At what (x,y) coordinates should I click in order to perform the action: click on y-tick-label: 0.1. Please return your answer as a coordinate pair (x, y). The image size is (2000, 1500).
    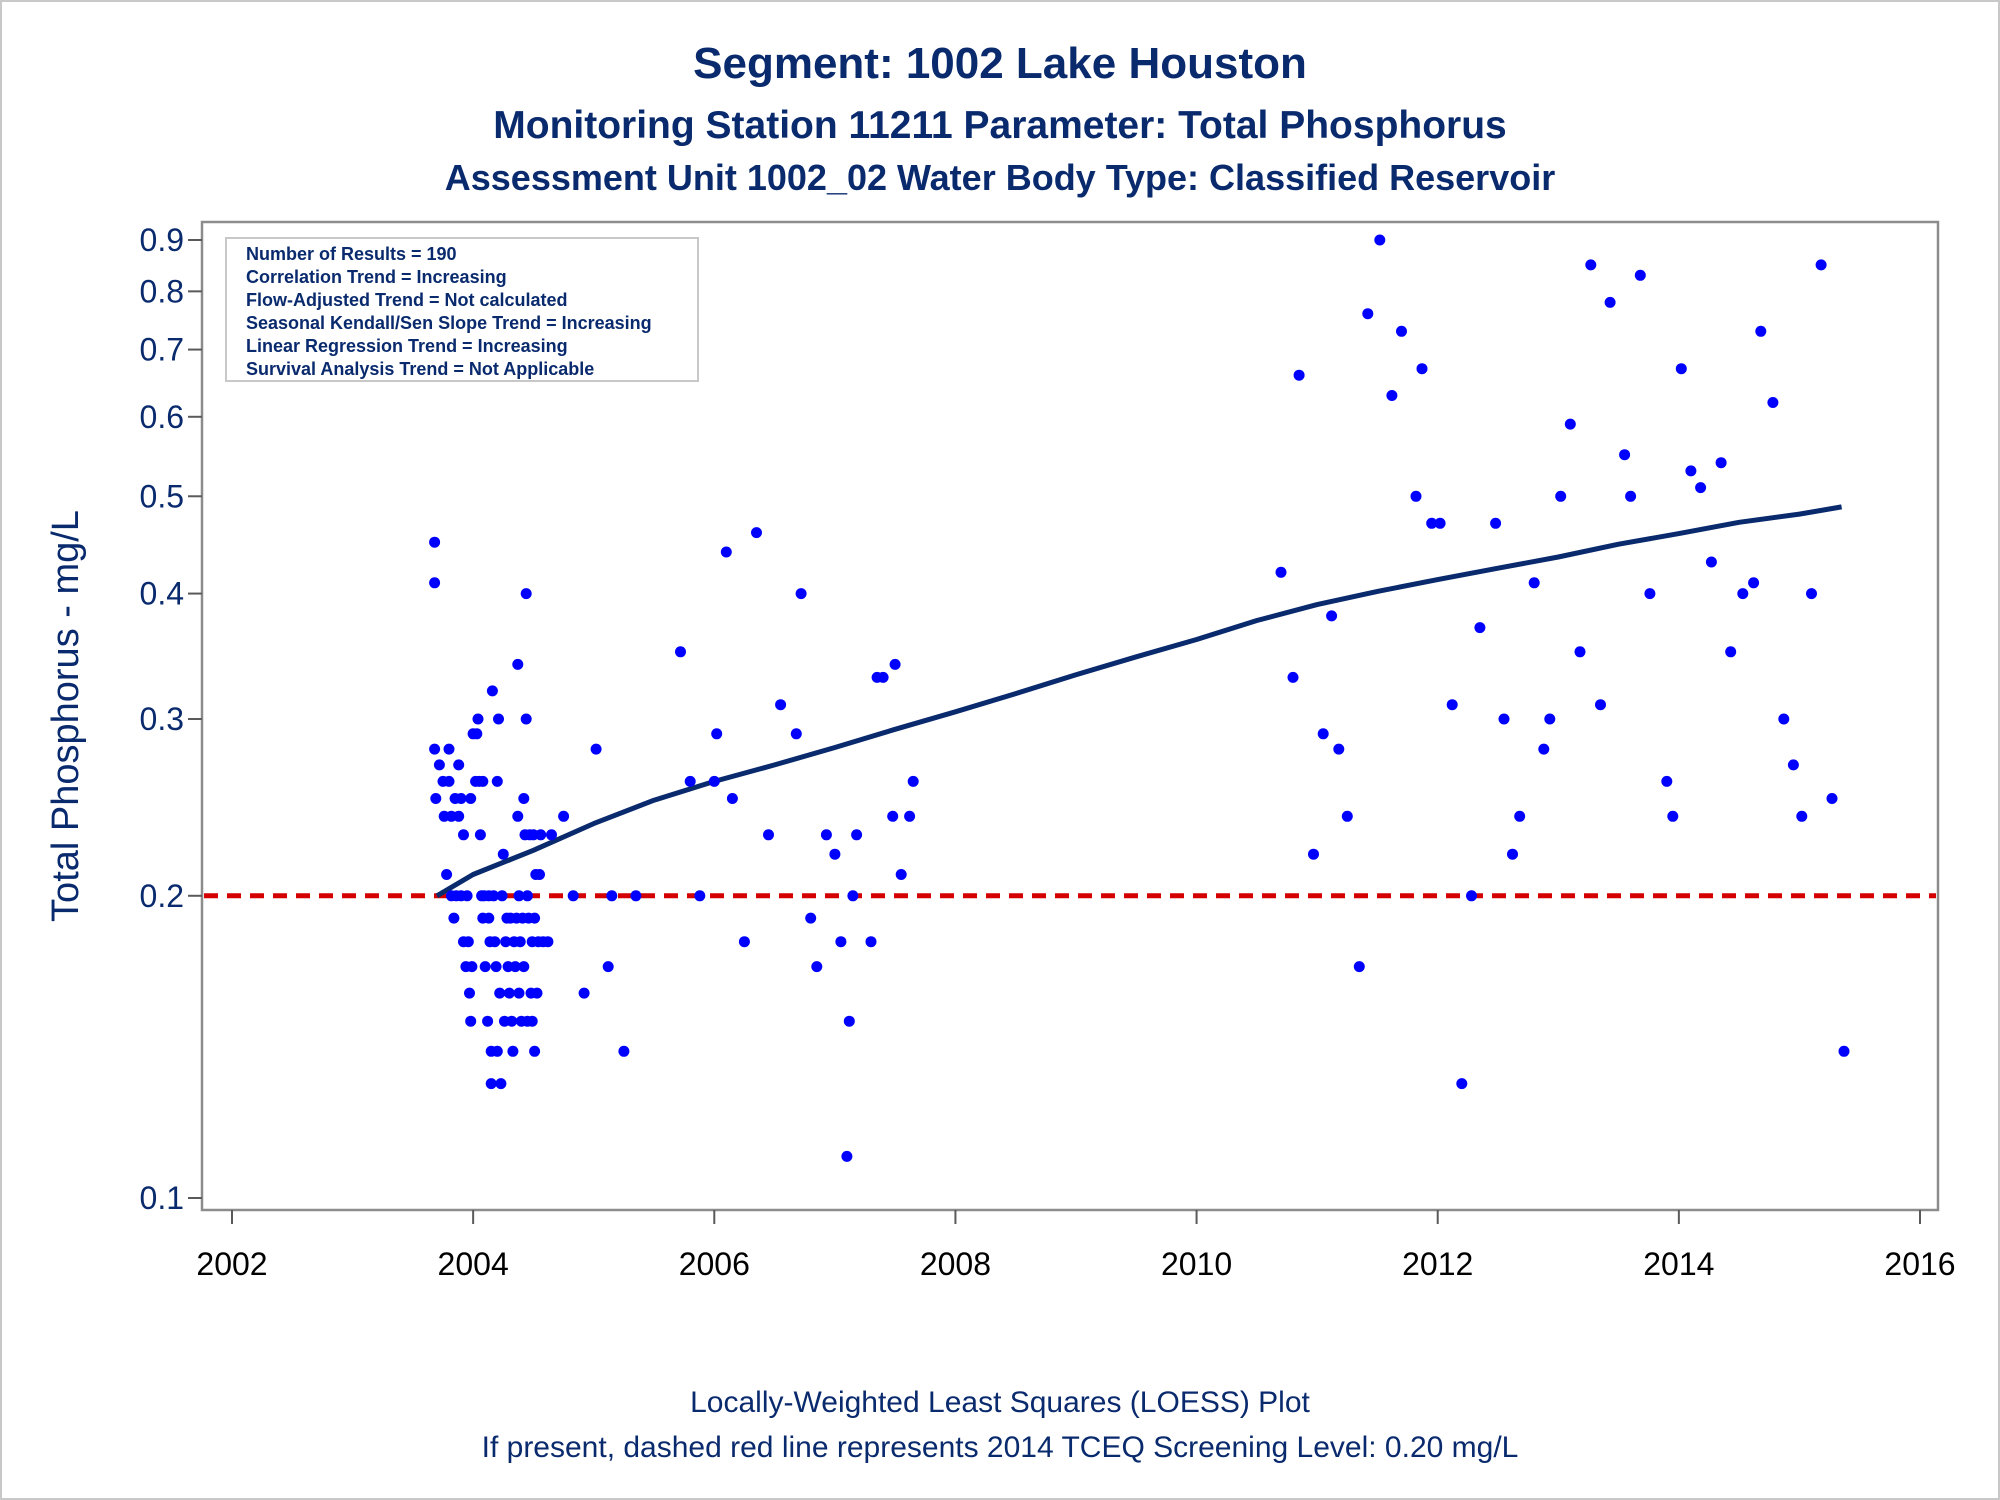
    Looking at the image, I should click on (162, 1198).